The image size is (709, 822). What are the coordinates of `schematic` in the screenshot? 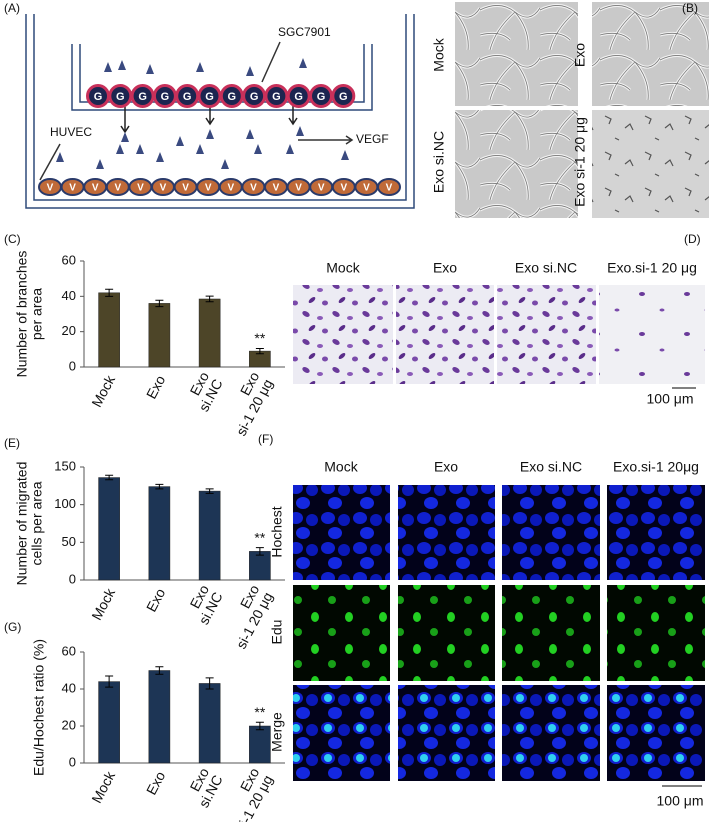 It's located at (220, 111).